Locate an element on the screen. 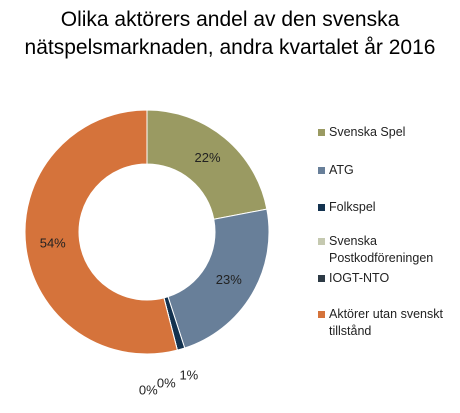 The height and width of the screenshot is (413, 460). legend-entry: Folkspel is located at coordinates (389, 207).